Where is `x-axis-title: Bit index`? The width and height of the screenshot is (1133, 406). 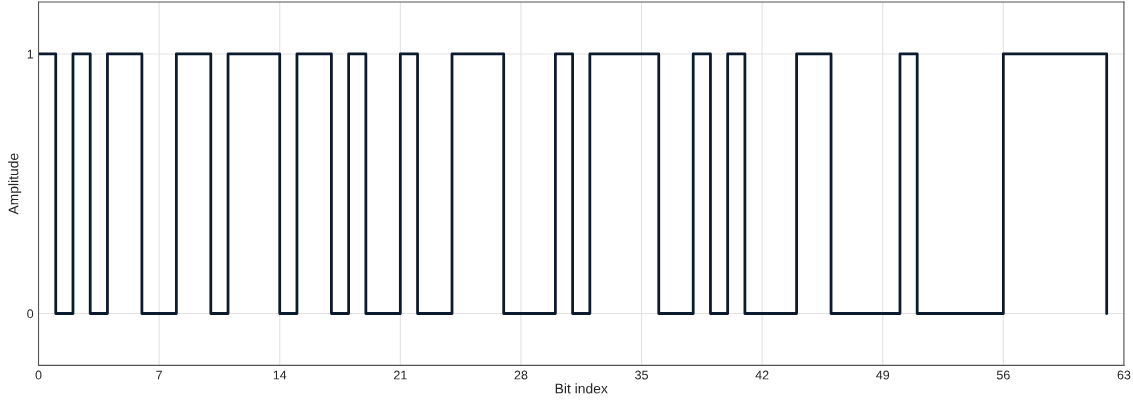
x-axis-title: Bit index is located at coordinates (581, 388).